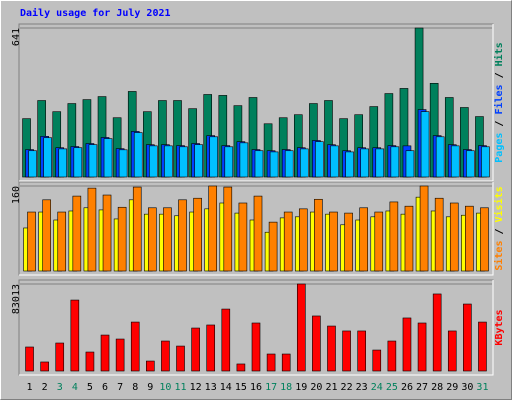 This screenshot has height=400, width=512. What do you see at coordinates (499, 327) in the screenshot?
I see `legend-entry: KBytes` at bounding box center [499, 327].